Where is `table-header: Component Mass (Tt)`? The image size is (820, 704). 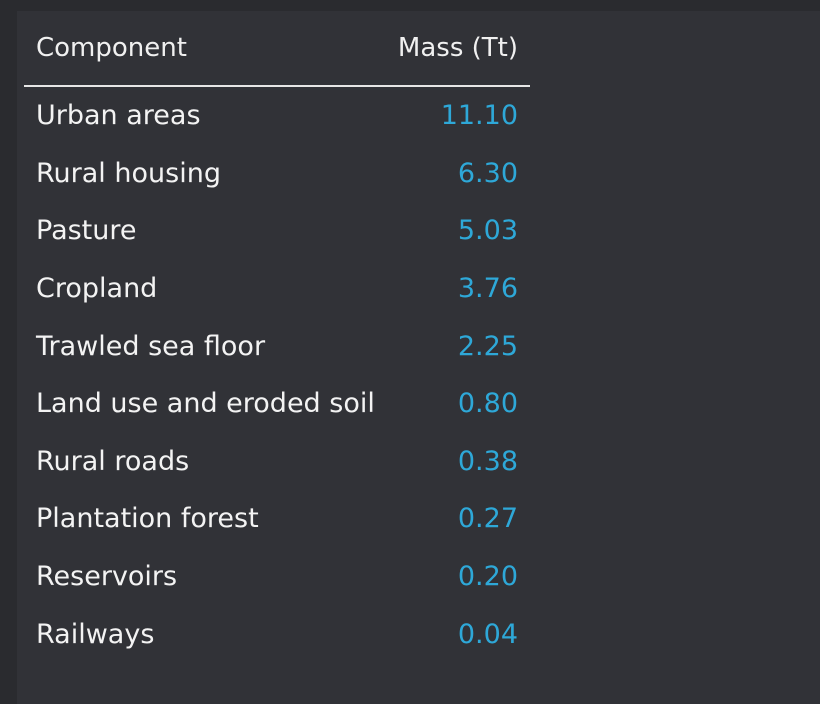 table-header: Component Mass (Tt) is located at coordinates (277, 49).